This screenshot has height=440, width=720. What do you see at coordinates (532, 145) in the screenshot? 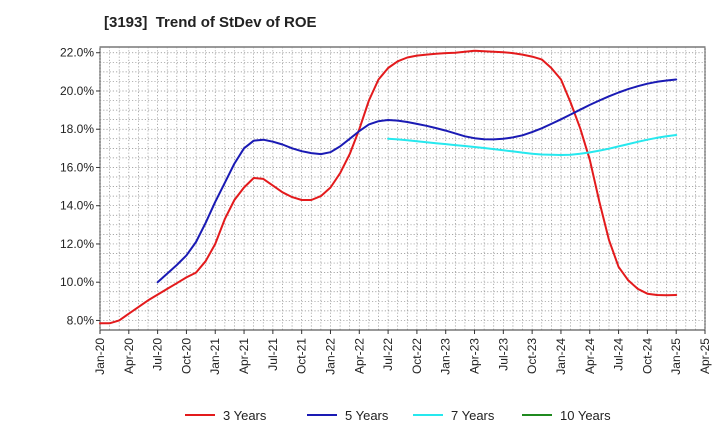
I see `series-line-7-years` at bounding box center [532, 145].